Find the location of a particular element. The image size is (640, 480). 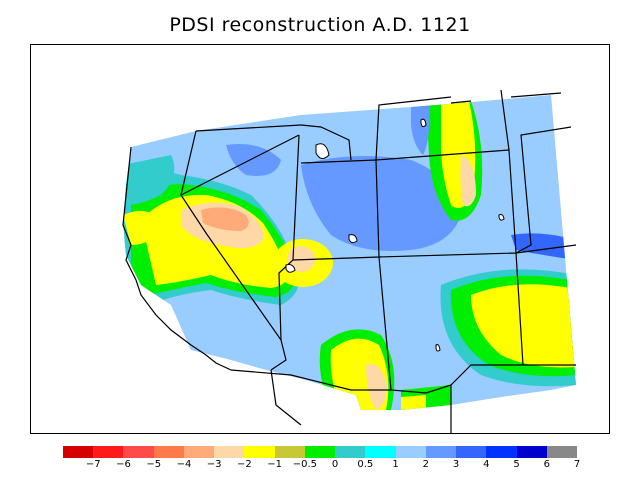

legend-tick-label: −2 is located at coordinates (244, 464).